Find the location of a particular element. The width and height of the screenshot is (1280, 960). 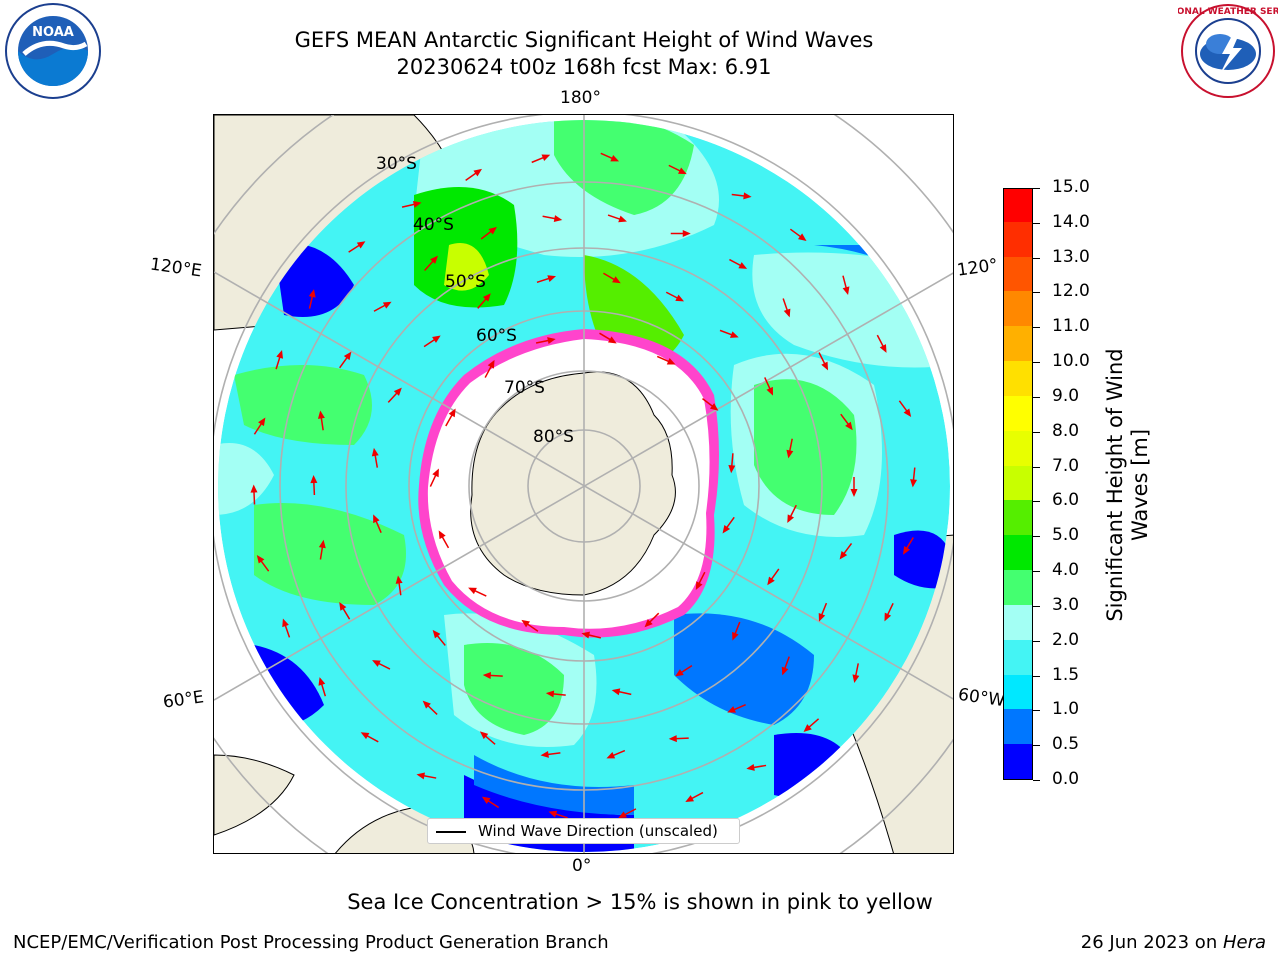

lat-label-50s: 50°S is located at coordinates (465, 282).